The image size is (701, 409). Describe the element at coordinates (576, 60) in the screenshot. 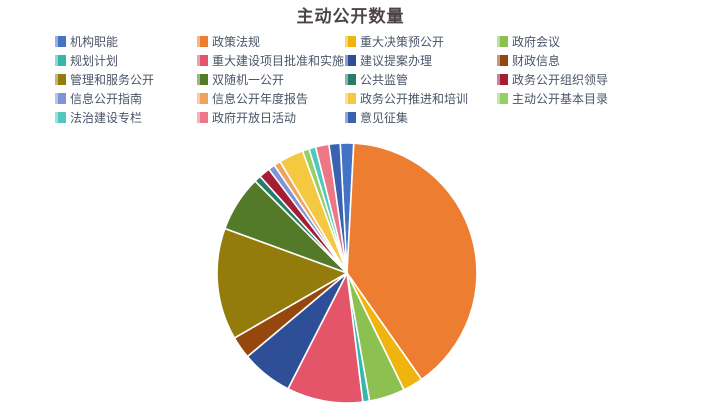

I see `legend-item: 财政信息` at that location.